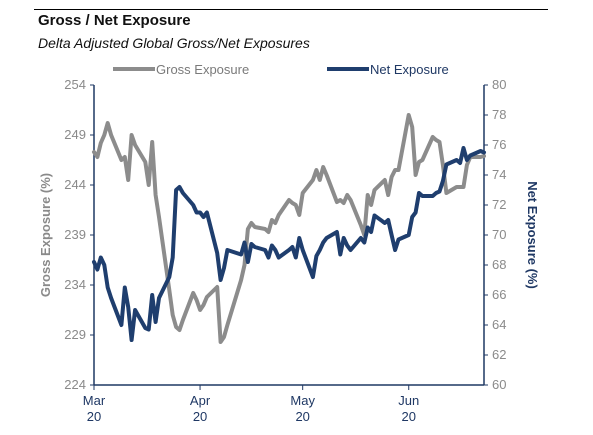 The image size is (593, 435). I want to click on x-tick-label-month: Mar, so click(94, 400).